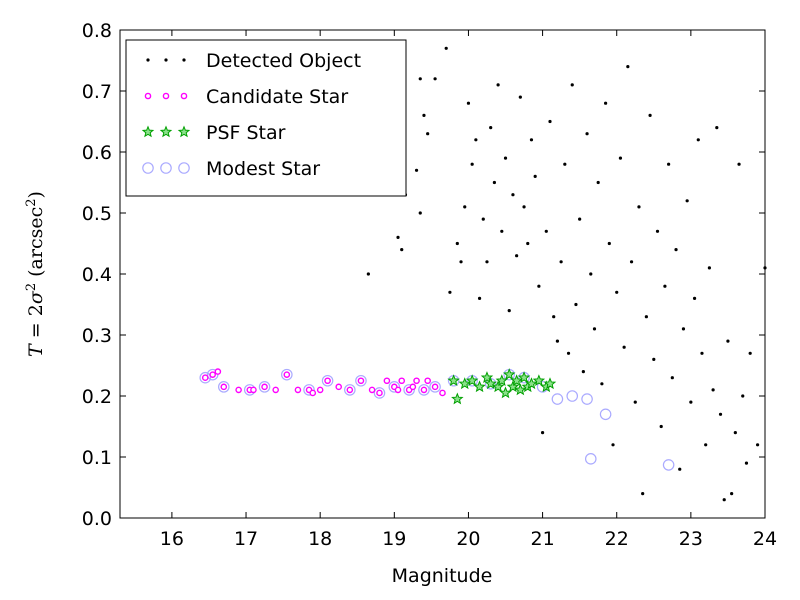 This screenshot has height=600, width=800. I want to click on y-tick-label: 0.7, so click(97, 92).